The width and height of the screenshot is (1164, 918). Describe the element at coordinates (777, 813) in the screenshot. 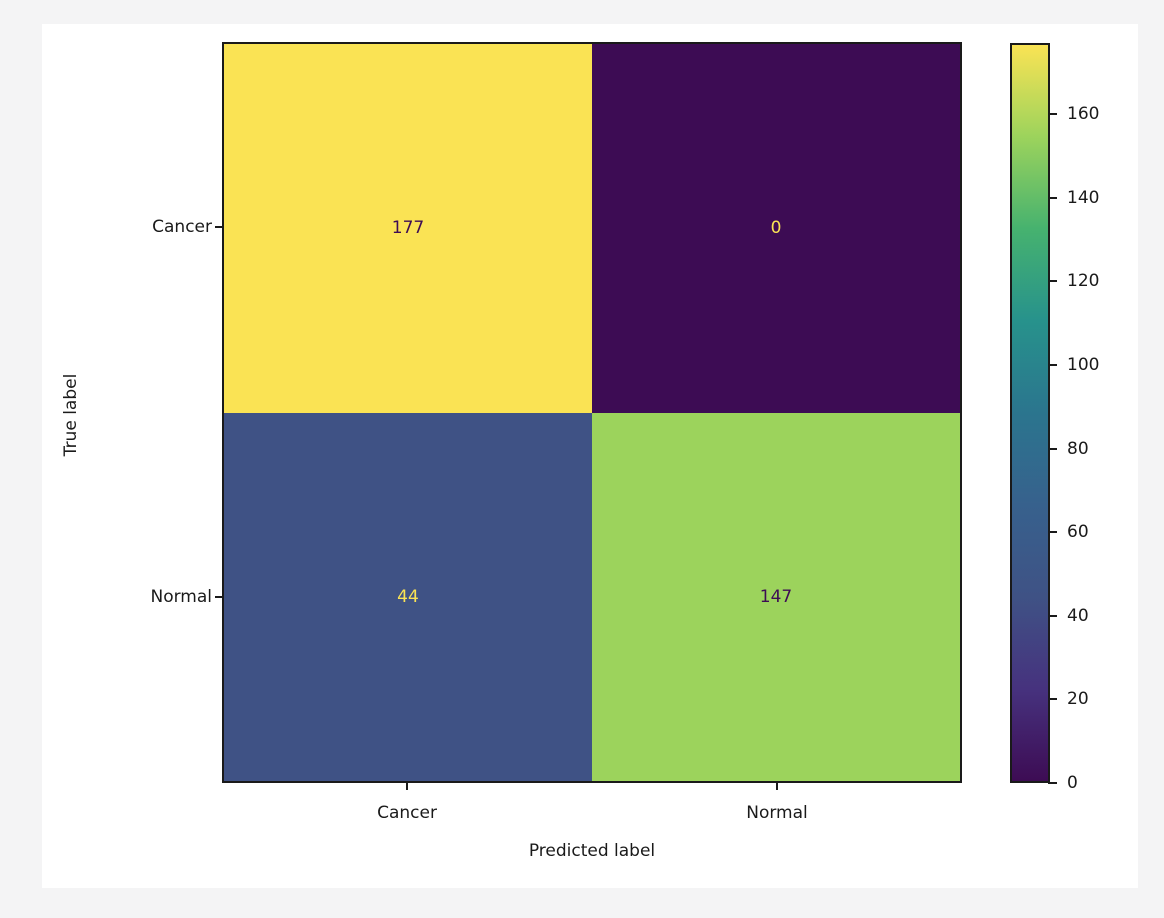

I see `xtick-label-normal: Normal` at that location.